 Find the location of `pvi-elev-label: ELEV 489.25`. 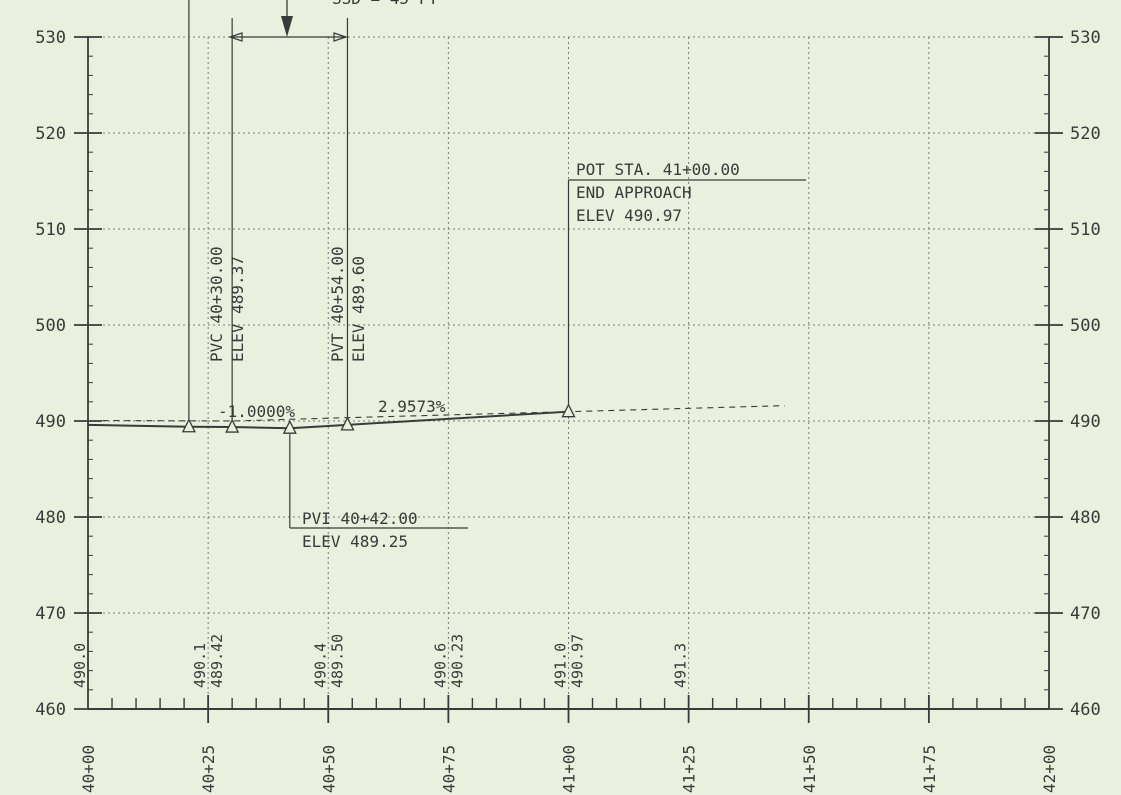

pvi-elev-label: ELEV 489.25 is located at coordinates (355, 541).